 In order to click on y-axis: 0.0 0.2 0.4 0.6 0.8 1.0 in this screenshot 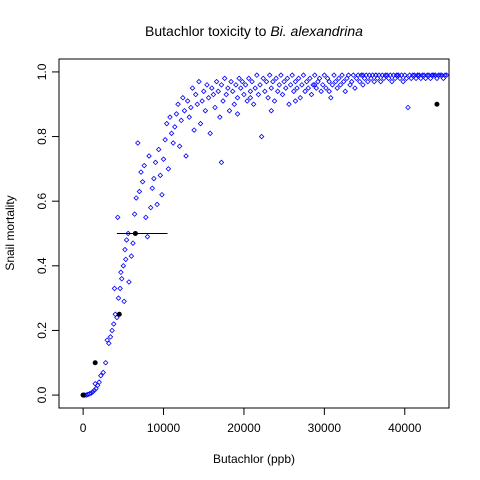, I will do `click(47, 233)`.